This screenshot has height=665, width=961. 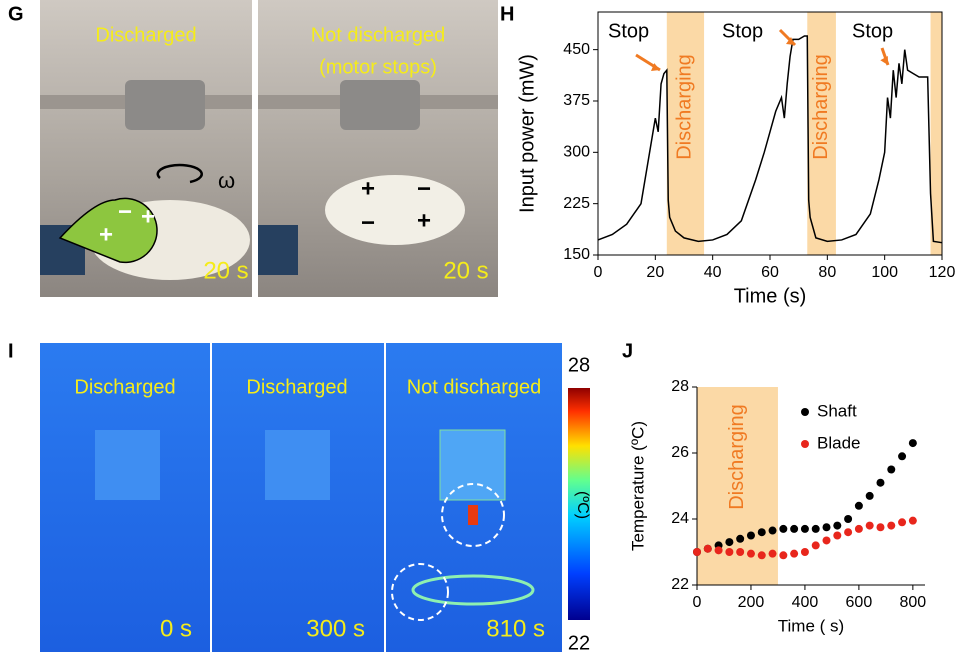 What do you see at coordinates (627, 351) in the screenshot?
I see `panel-label: J` at bounding box center [627, 351].